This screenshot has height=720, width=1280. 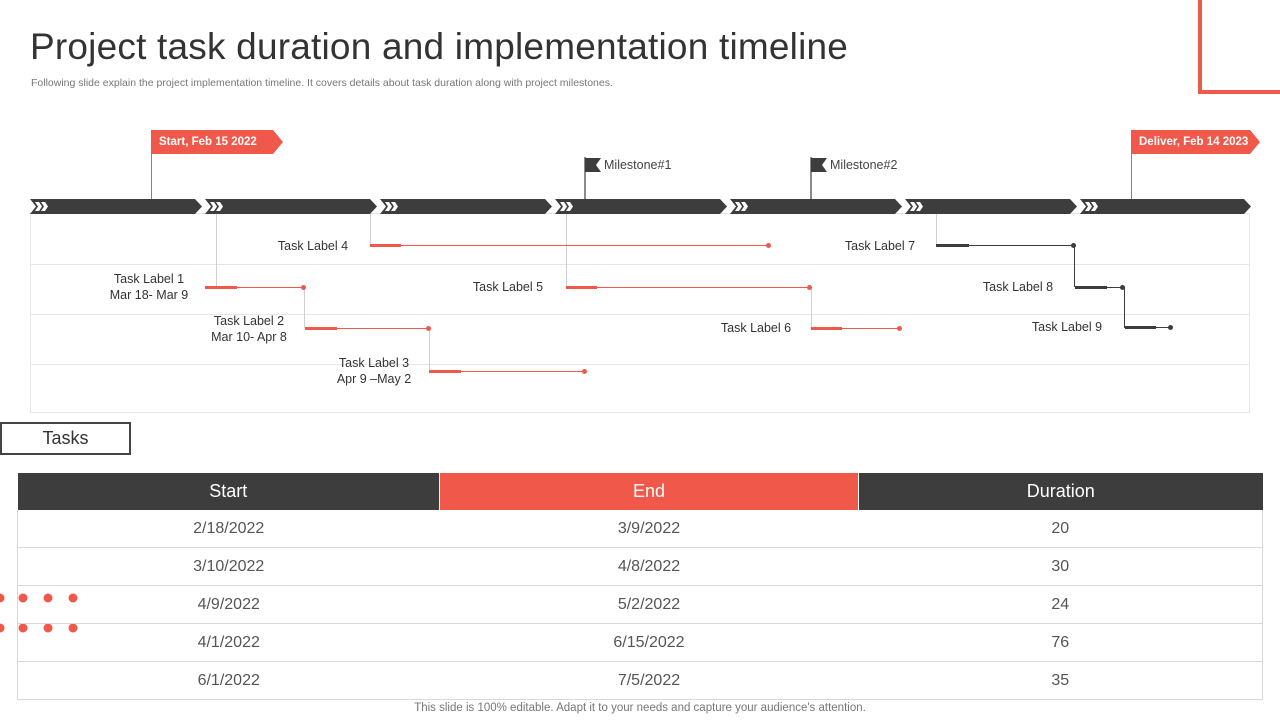 What do you see at coordinates (149, 279) in the screenshot?
I see `task-label-1-name: Task Label 1` at bounding box center [149, 279].